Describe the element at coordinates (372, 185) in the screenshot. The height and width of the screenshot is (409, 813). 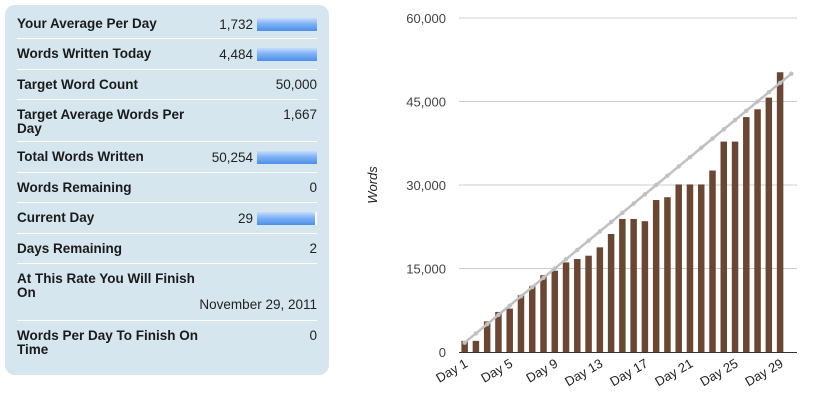
I see `y-axis-title: Words` at that location.